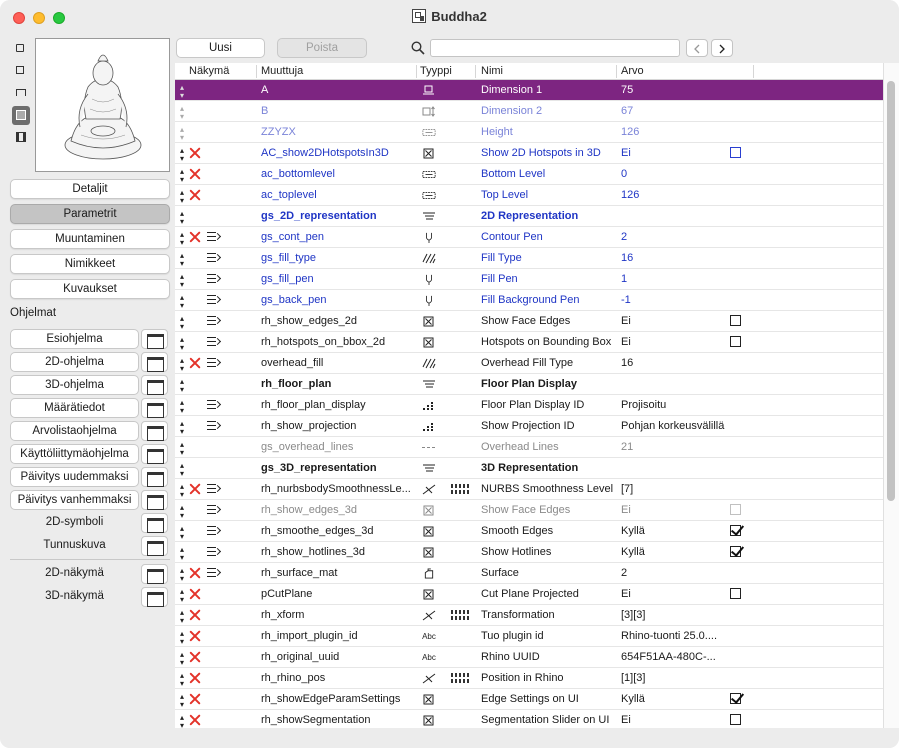 This screenshot has height=748, width=899. What do you see at coordinates (528, 426) in the screenshot?
I see `name-cell: Show Projection ID` at bounding box center [528, 426].